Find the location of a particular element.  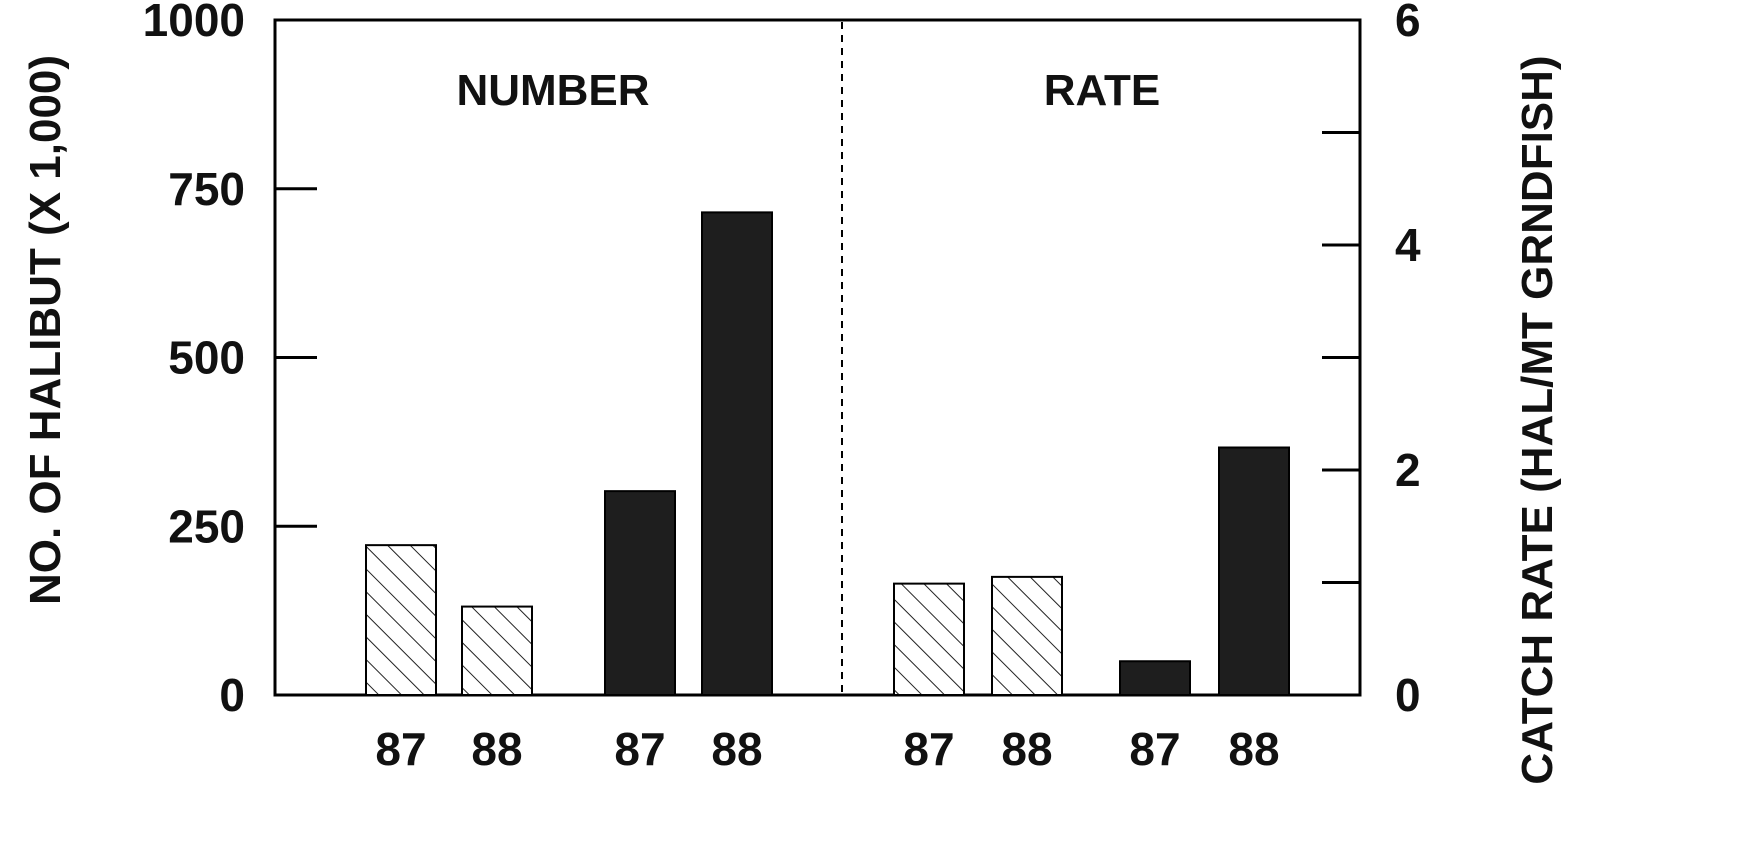

left-tick-label: 0 is located at coordinates (232, 695).